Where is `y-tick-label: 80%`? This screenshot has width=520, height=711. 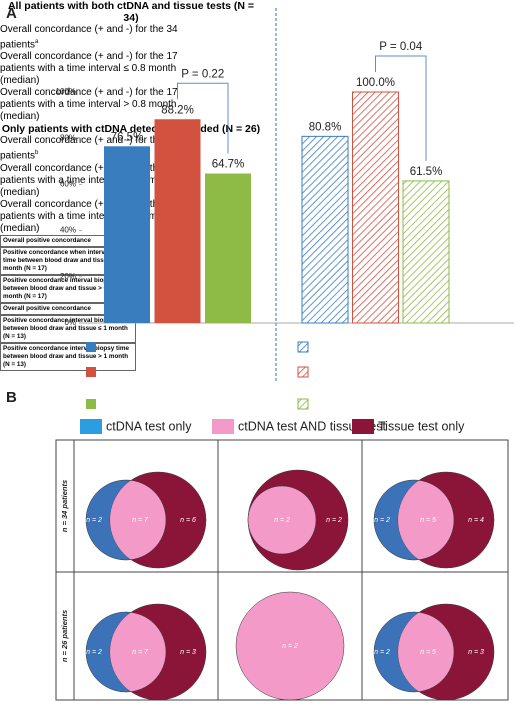
y-tick-label: 80% is located at coordinates (68, 137).